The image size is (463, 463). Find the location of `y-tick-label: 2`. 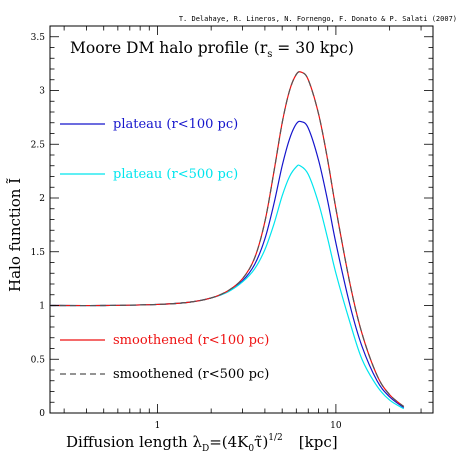

y-tick-label: 2 is located at coordinates (42, 199).